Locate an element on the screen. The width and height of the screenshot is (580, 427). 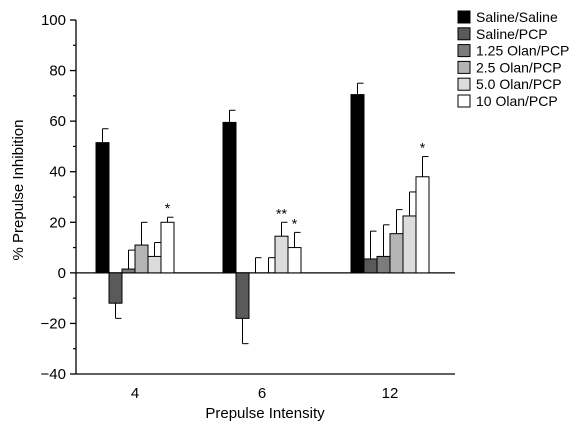
legend-label: Saline/PCP is located at coordinates (512, 34).